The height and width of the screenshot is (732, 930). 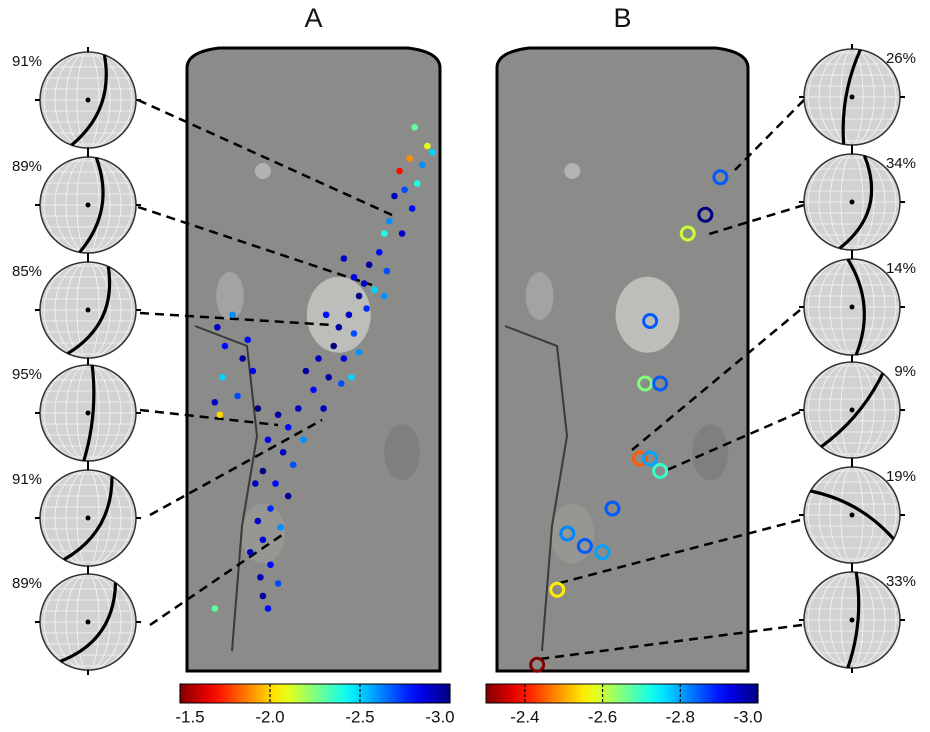 What do you see at coordinates (359, 716) in the screenshot?
I see `colorbar-tick-label: -2.5` at bounding box center [359, 716].